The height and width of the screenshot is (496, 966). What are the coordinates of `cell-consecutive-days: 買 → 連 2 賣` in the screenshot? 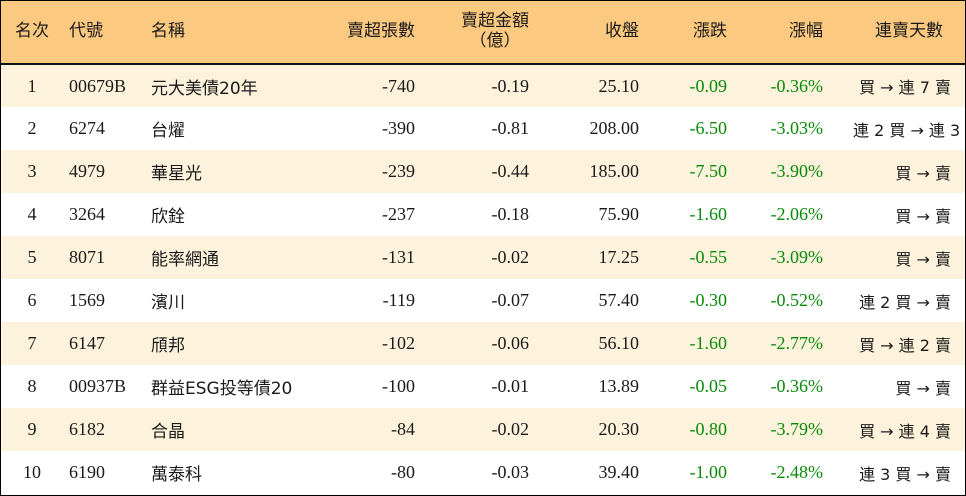 It's located at (905, 345).